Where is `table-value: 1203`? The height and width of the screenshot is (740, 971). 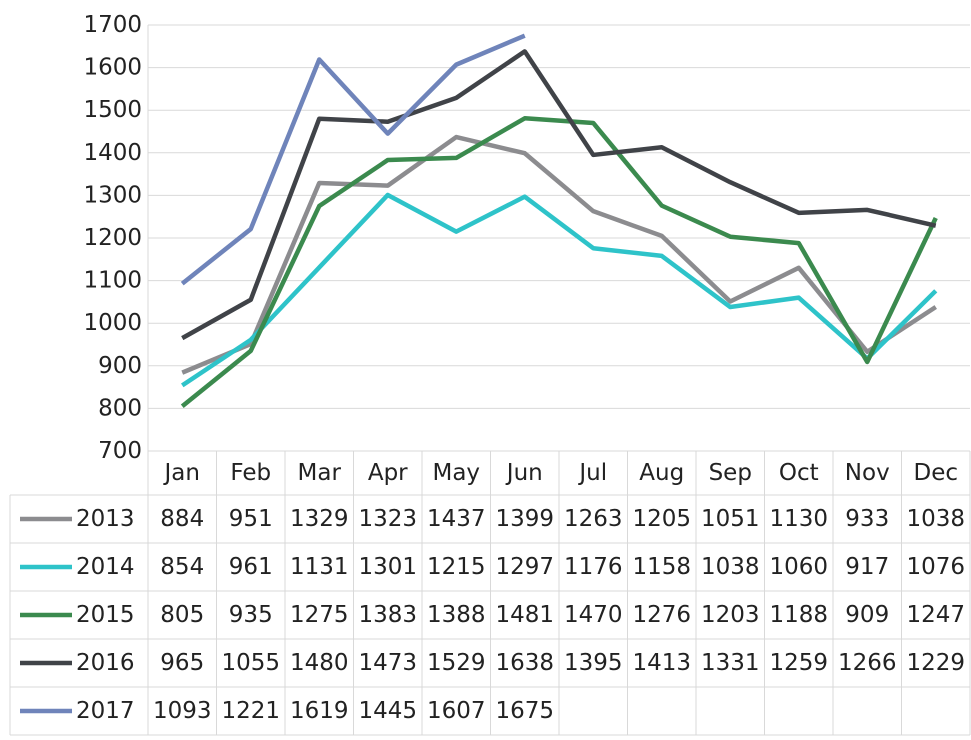
table-value: 1203 is located at coordinates (730, 615).